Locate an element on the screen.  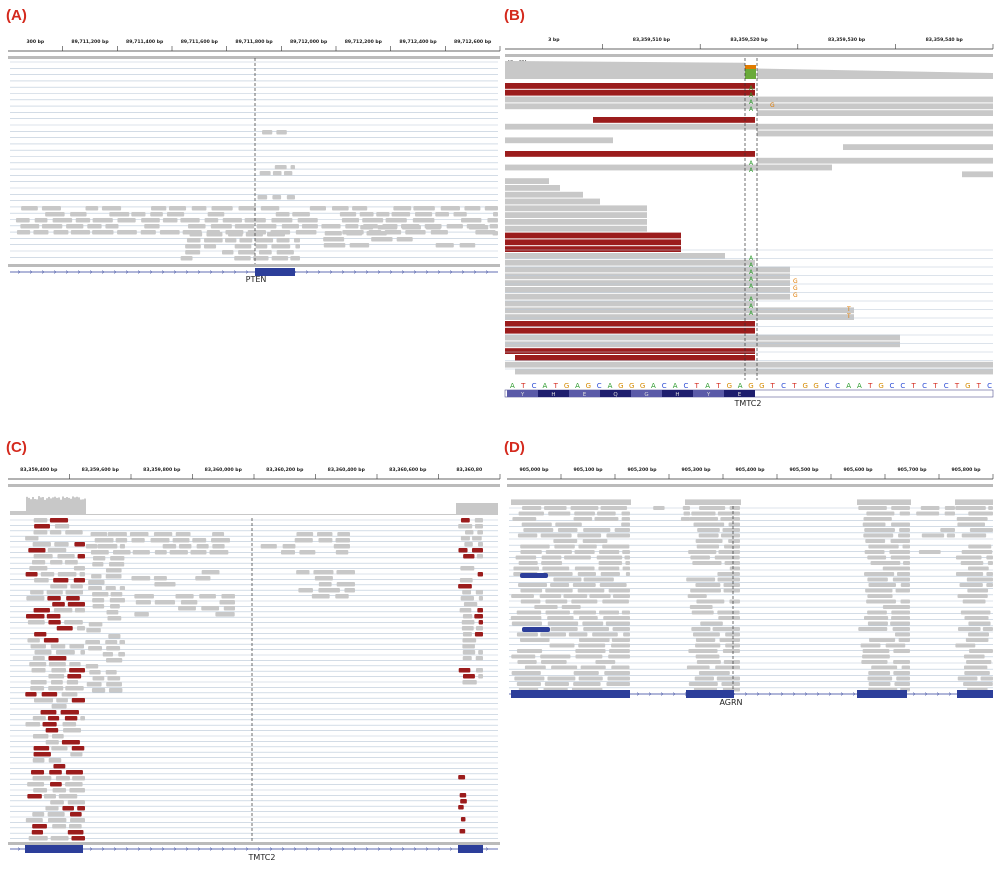
gene-name: AGRN is located at coordinates (730, 702).